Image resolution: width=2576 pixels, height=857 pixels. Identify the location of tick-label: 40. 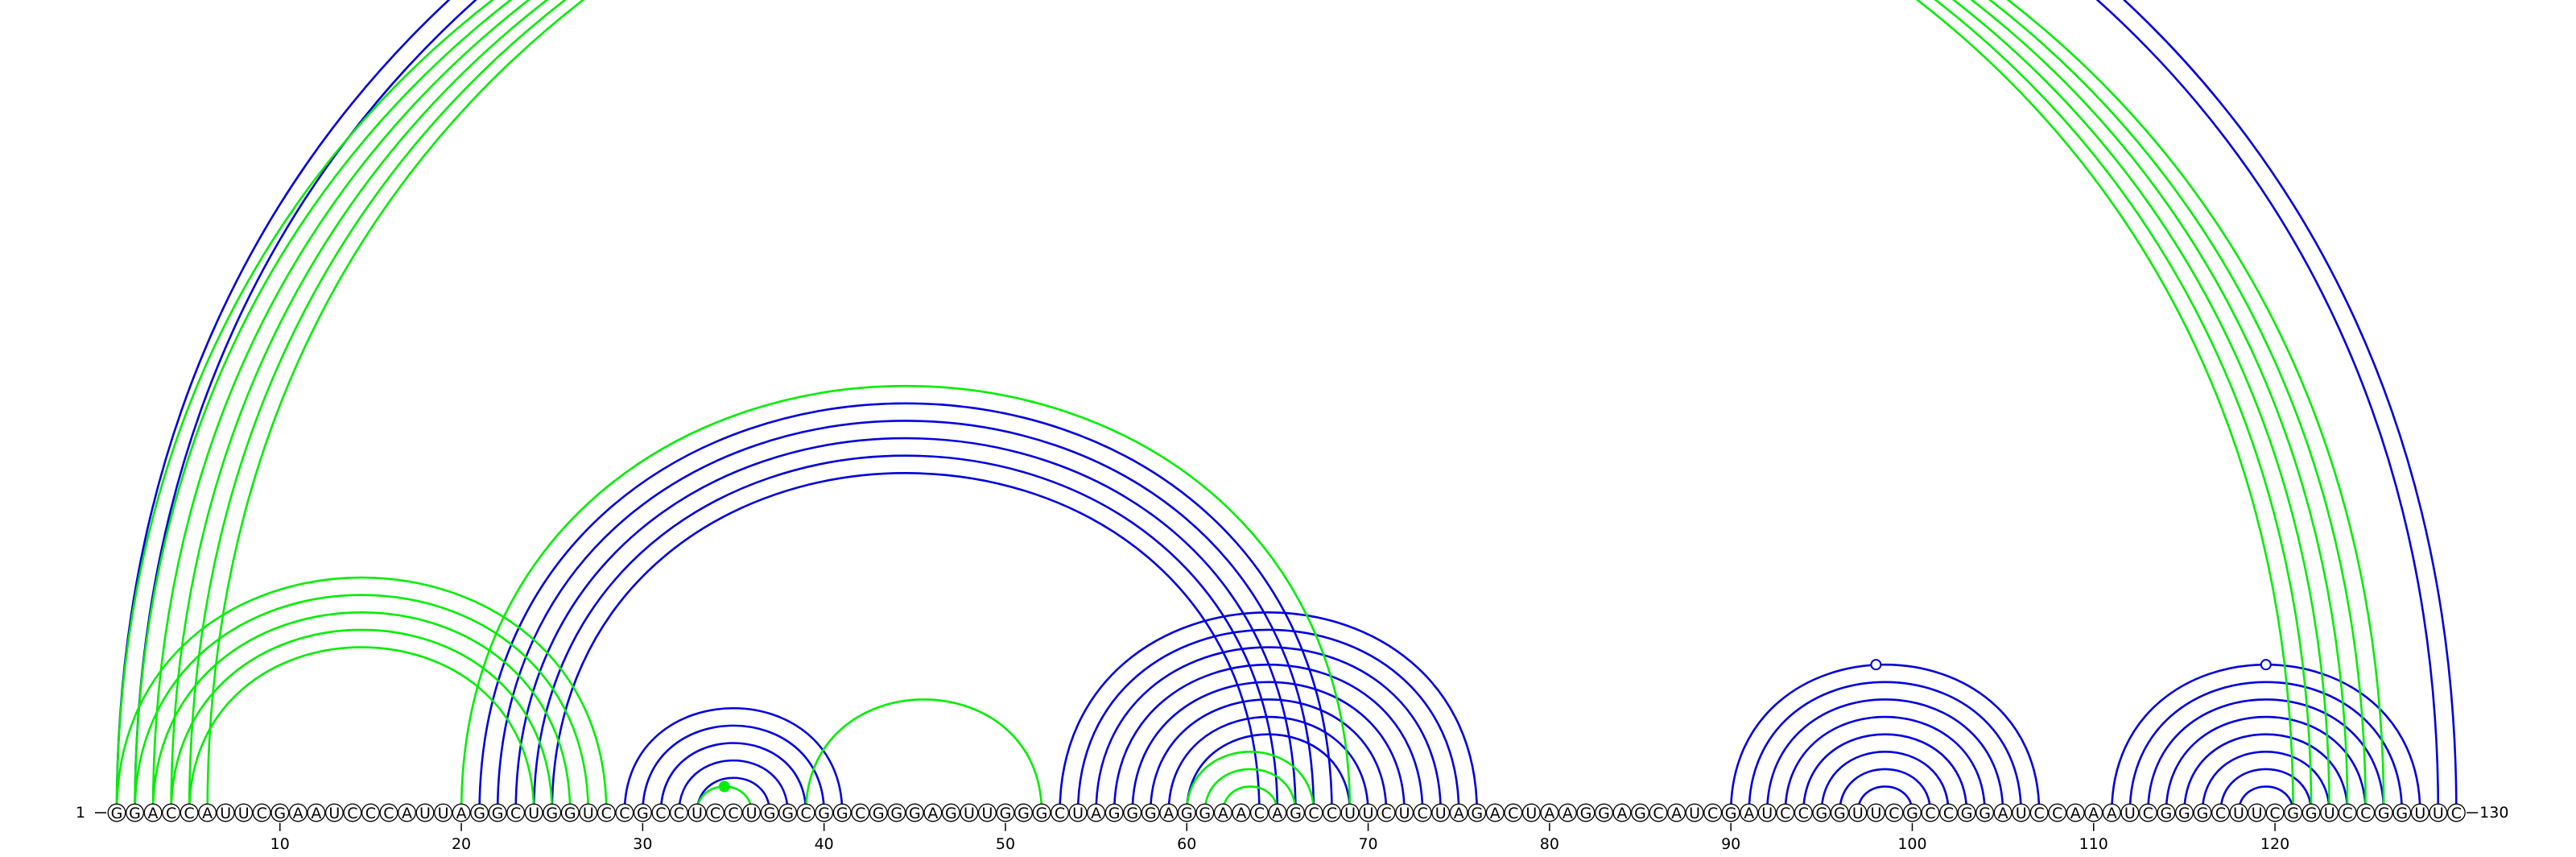
(824, 844).